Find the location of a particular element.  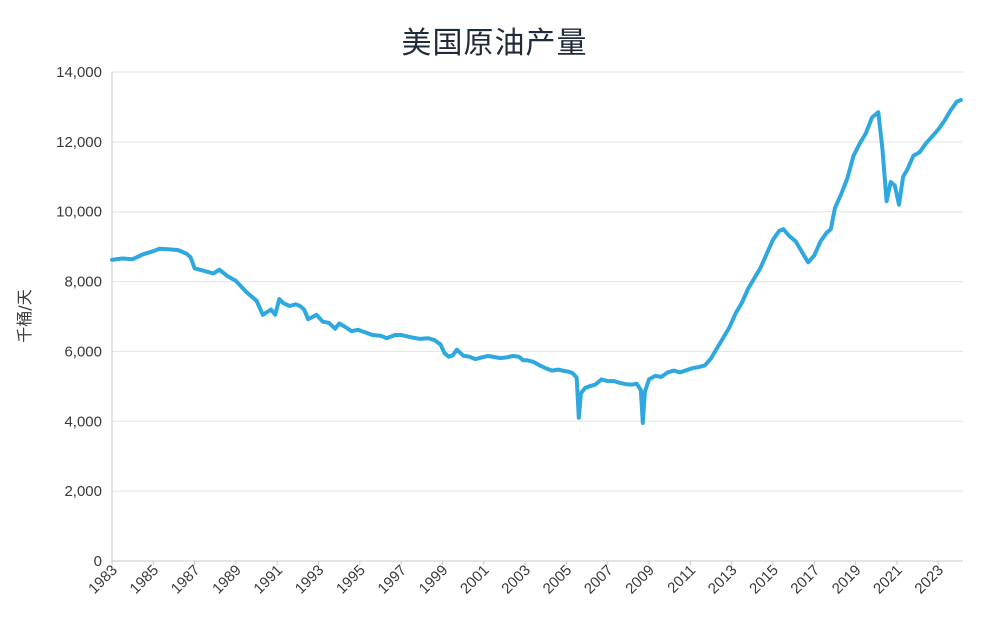

x-tick-label: 2013 is located at coordinates (723, 580).